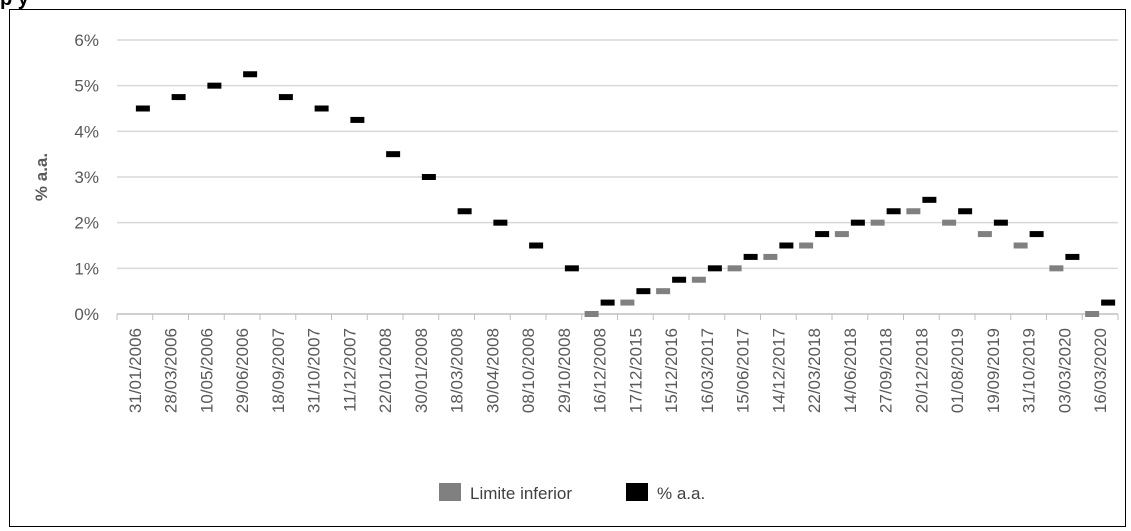 The image size is (1131, 531). Describe the element at coordinates (564, 370) in the screenshot. I see `x-tick-label: 29/10/2008` at that location.